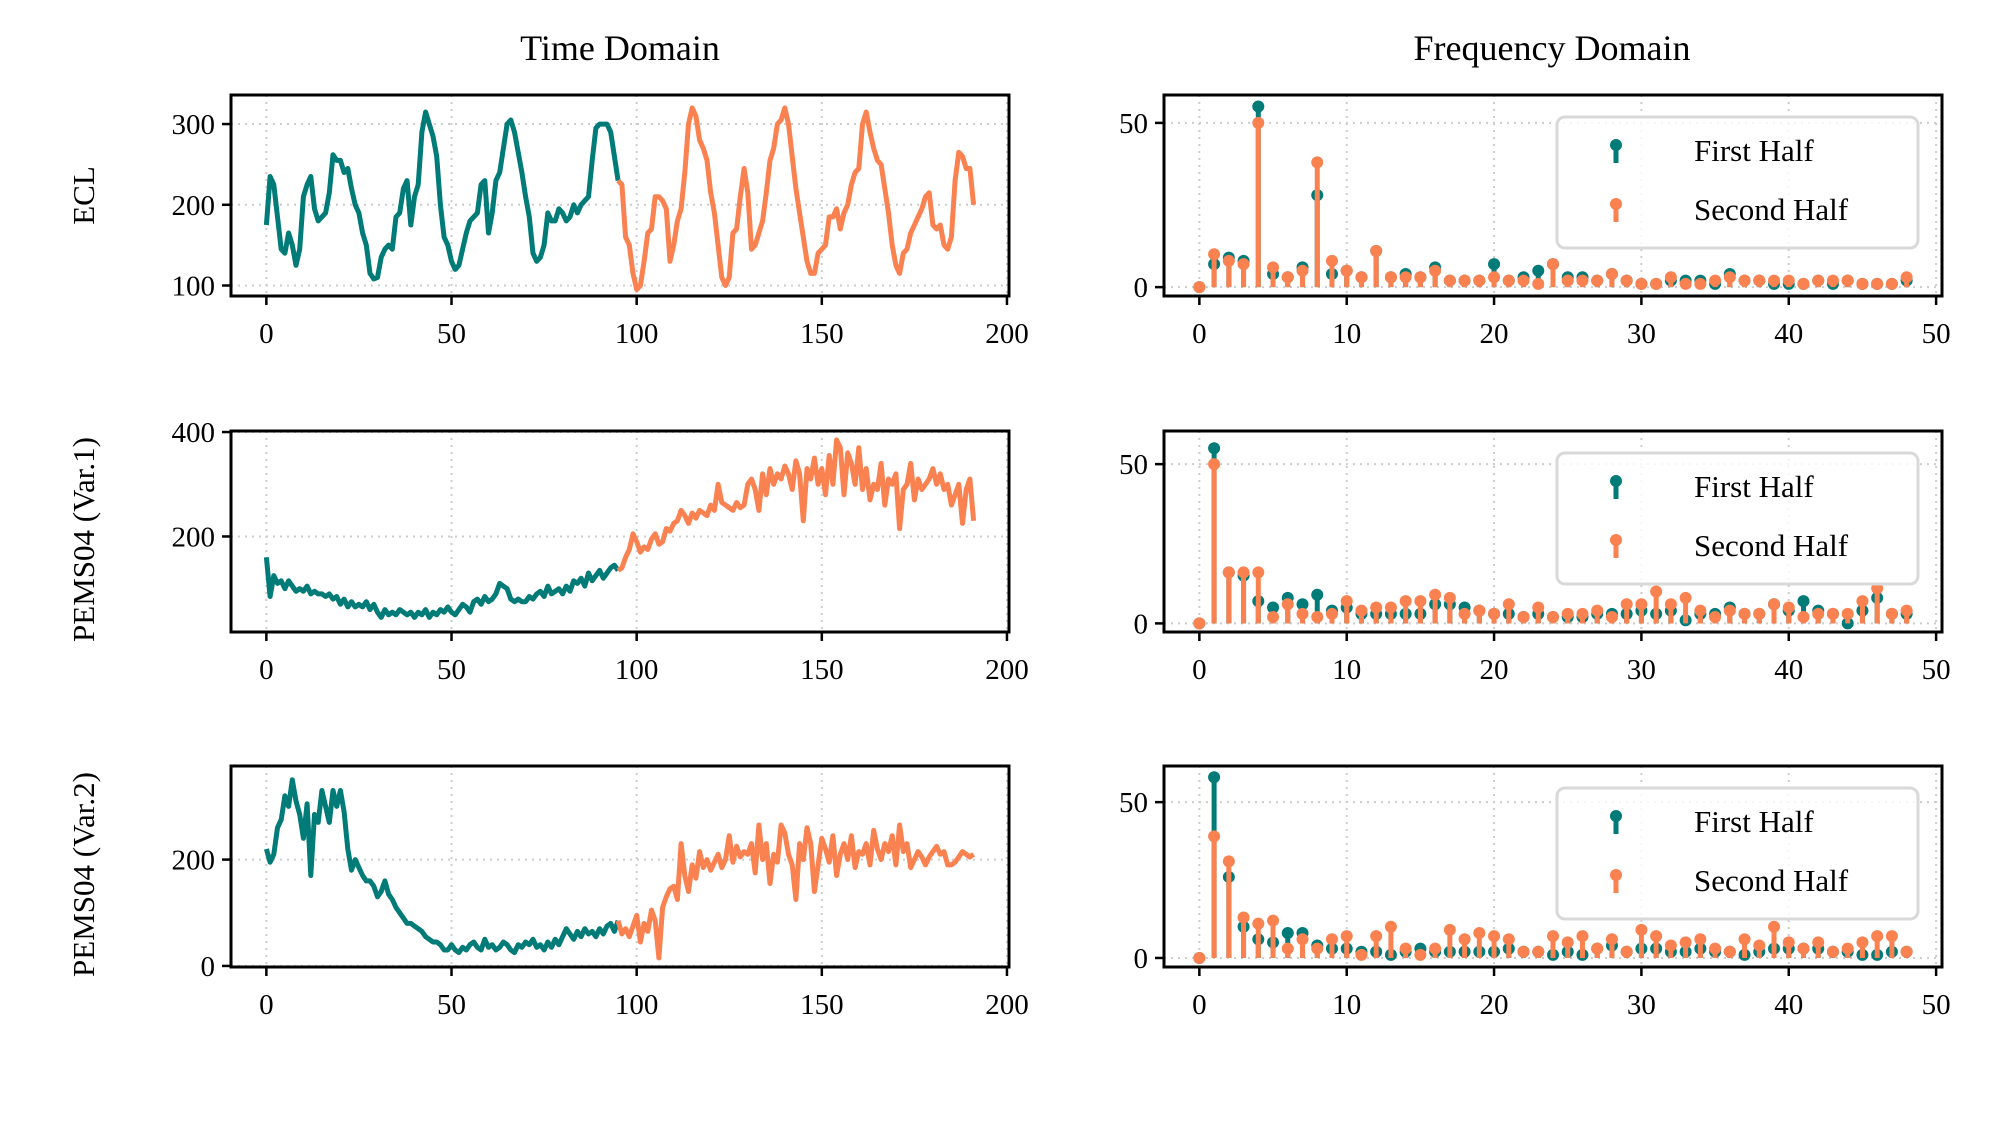  What do you see at coordinates (1737, 182) in the screenshot?
I see `legend: First Half Second Half` at bounding box center [1737, 182].